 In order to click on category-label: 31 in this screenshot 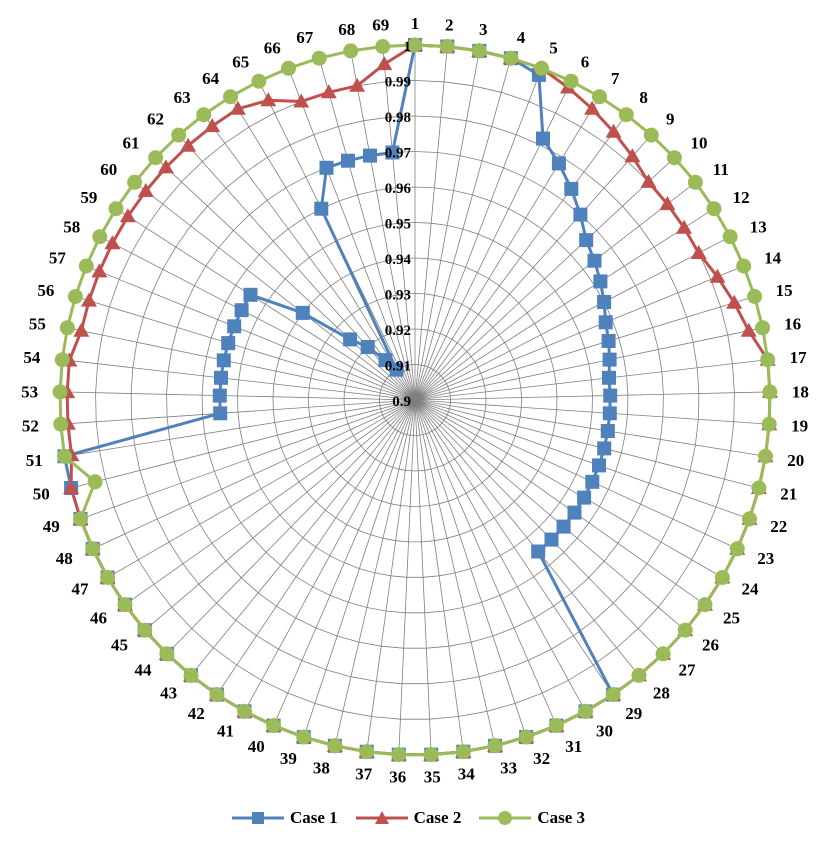, I will do `click(573, 746)`.